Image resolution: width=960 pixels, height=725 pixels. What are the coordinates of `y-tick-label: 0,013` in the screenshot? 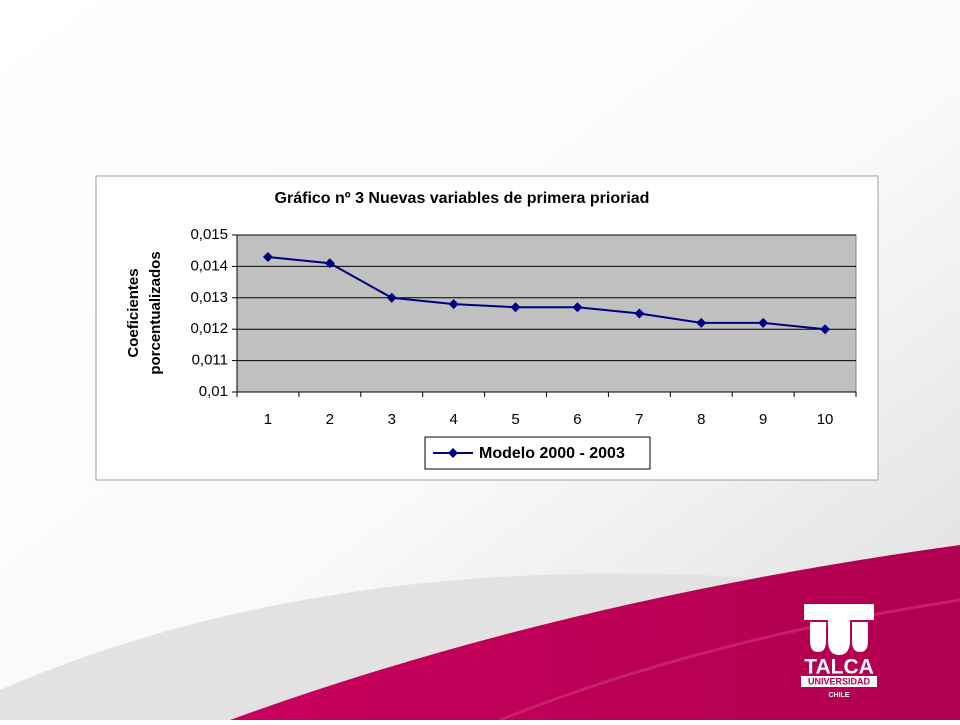 It's located at (209, 297).